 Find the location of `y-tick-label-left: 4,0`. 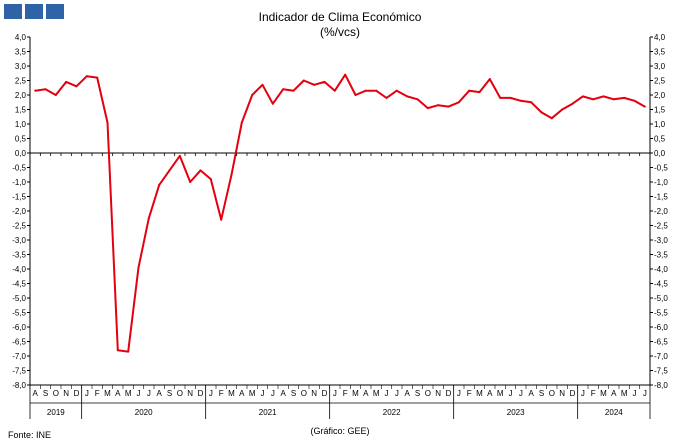

y-tick-label-left: 4,0 is located at coordinates (21, 37).